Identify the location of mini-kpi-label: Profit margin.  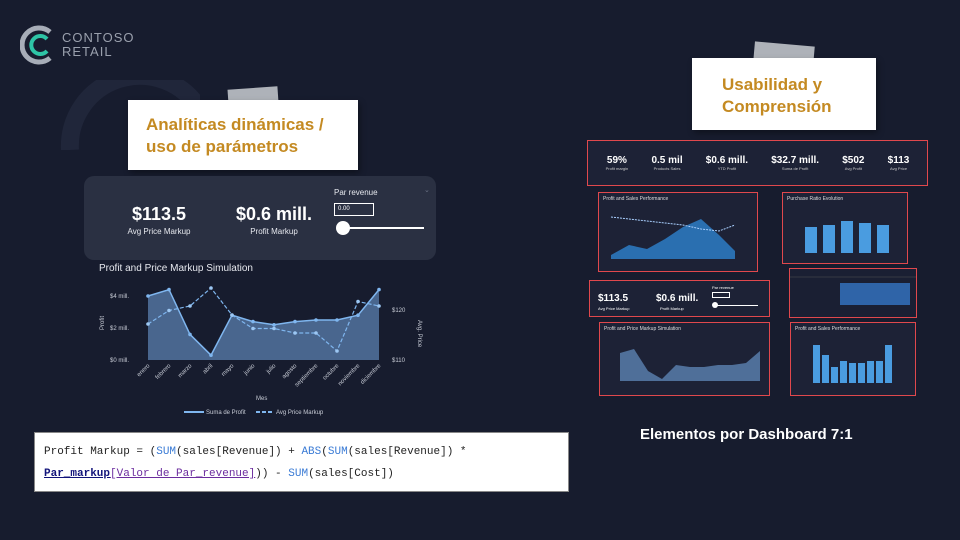
(617, 168).